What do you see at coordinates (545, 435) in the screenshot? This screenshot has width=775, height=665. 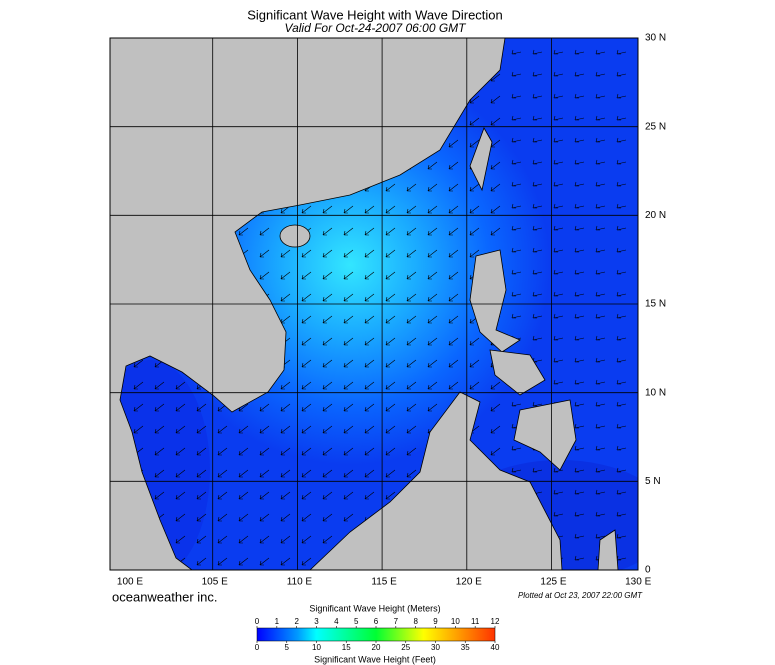 I see `mindanao` at bounding box center [545, 435].